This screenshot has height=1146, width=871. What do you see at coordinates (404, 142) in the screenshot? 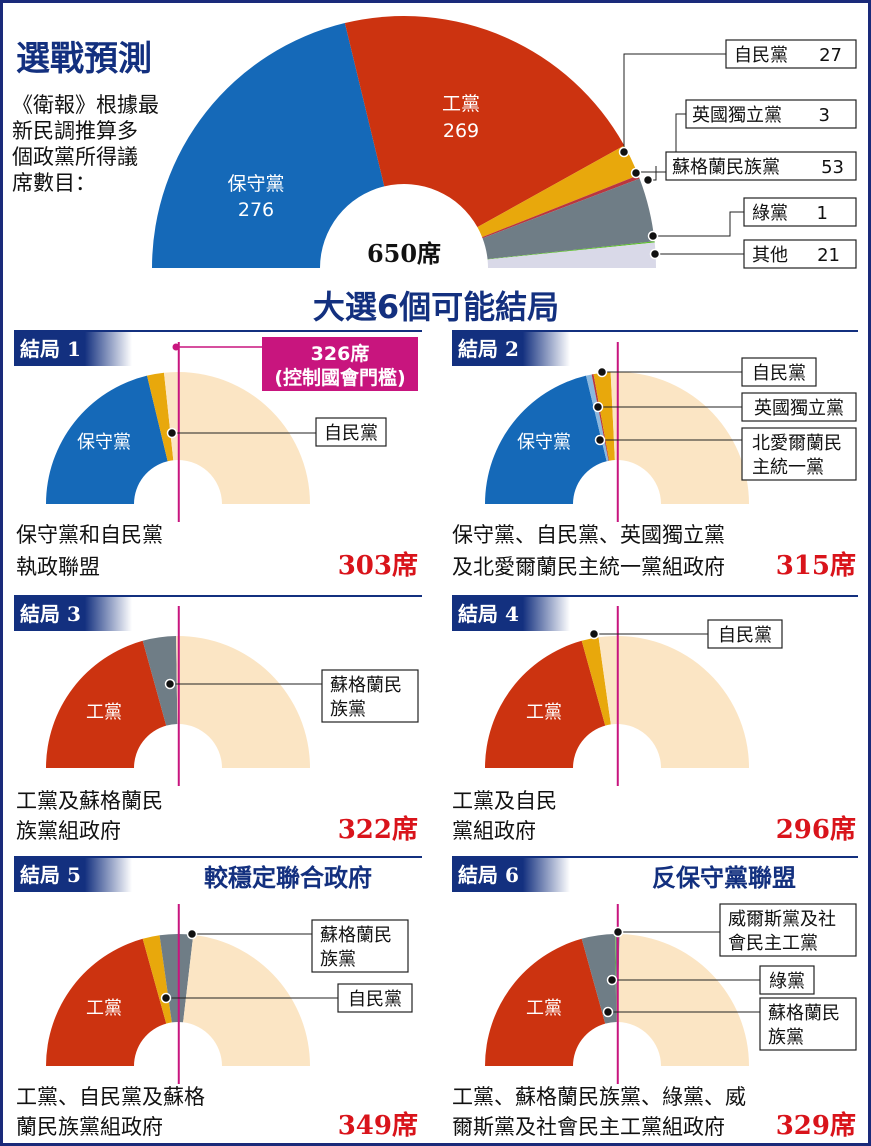
I see `main-seat-chart` at bounding box center [404, 142].